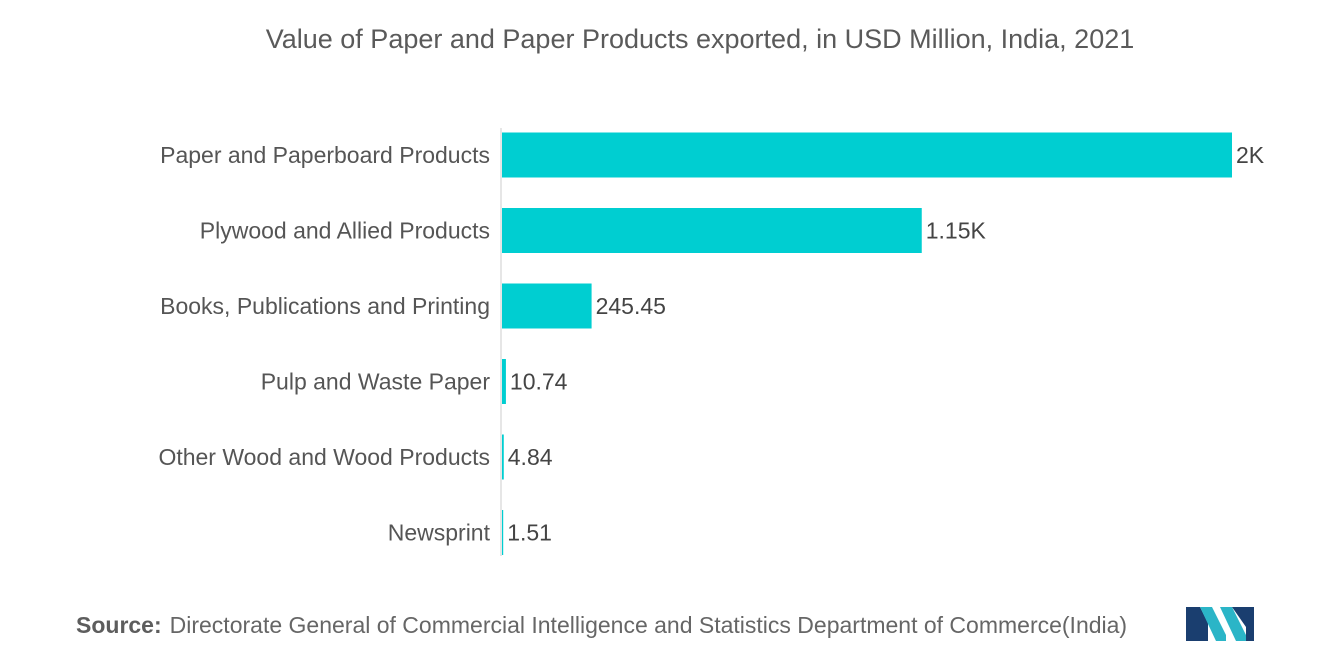 This screenshot has width=1320, height=665. What do you see at coordinates (345, 231) in the screenshot?
I see `category-label-1: Plywood and Allied Products` at bounding box center [345, 231].